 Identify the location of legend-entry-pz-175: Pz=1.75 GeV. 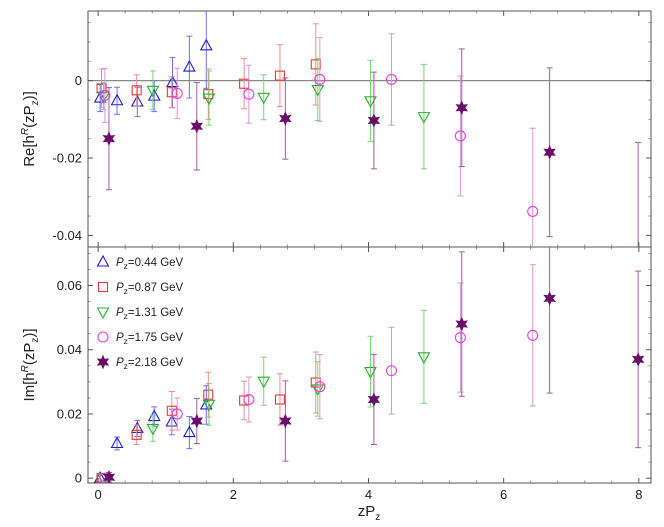
(140, 338).